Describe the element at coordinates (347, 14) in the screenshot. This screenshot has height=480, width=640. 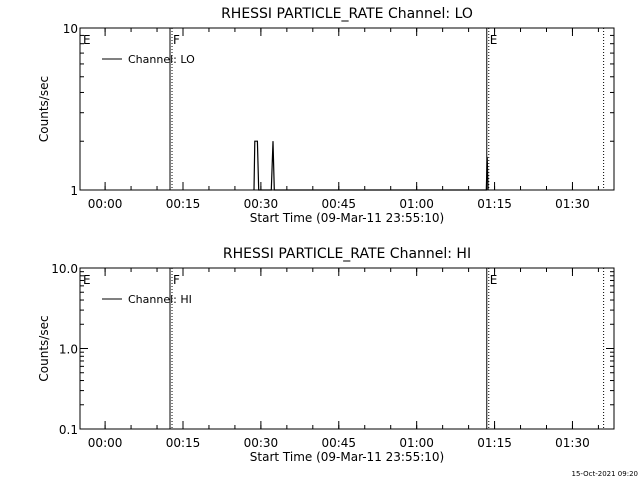
I see `chart-title: RHESSI PARTICLE_RATE Channel: LO` at that location.